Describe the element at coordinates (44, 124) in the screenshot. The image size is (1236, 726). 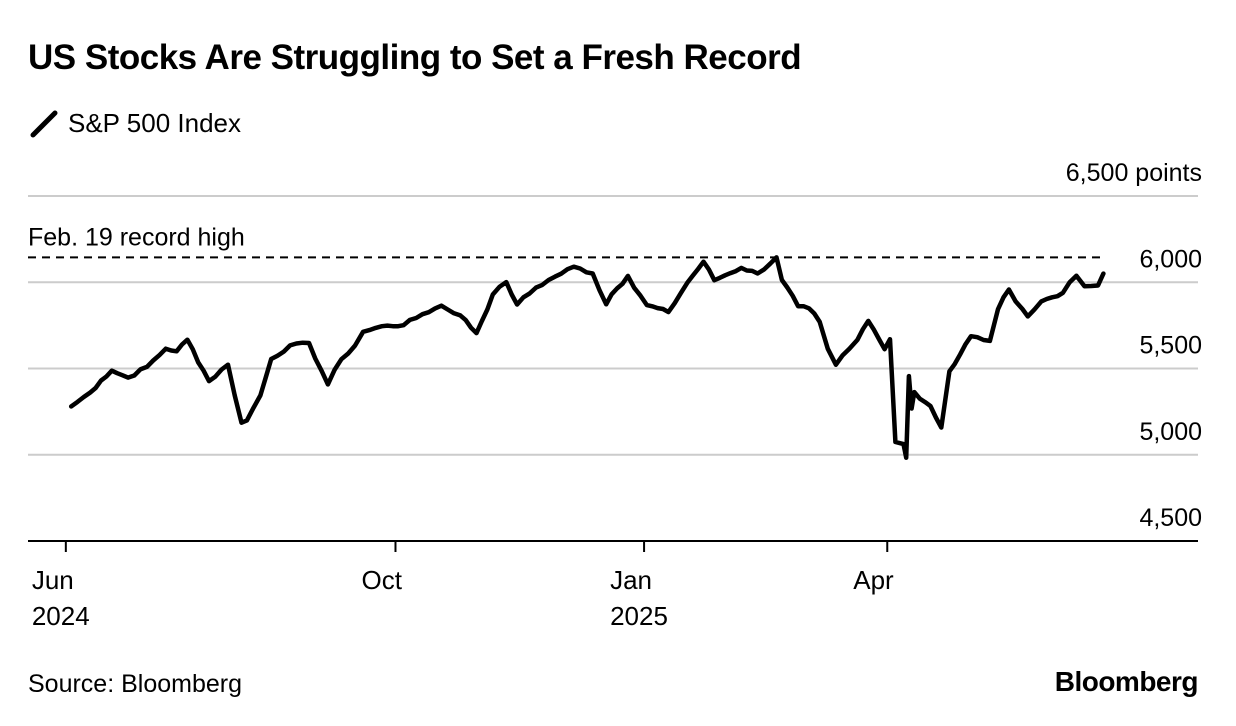
I see `legend-line-icon` at that location.